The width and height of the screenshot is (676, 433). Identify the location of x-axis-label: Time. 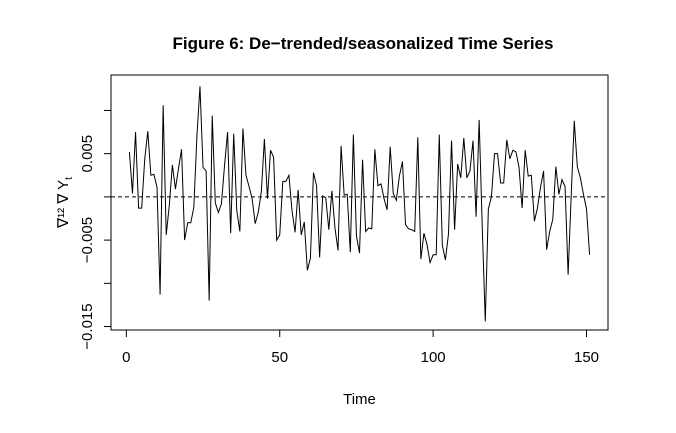
(359, 399).